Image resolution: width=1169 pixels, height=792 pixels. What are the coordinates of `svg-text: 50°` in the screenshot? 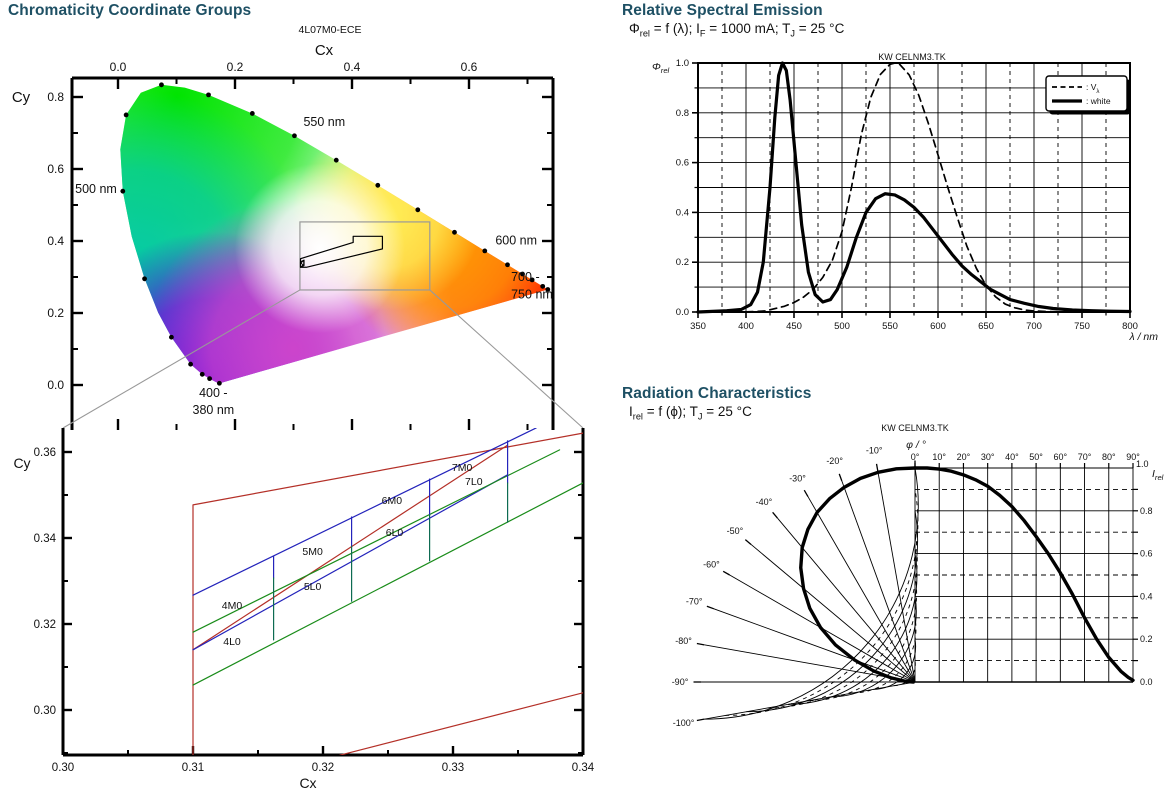 It's located at (1036, 457).